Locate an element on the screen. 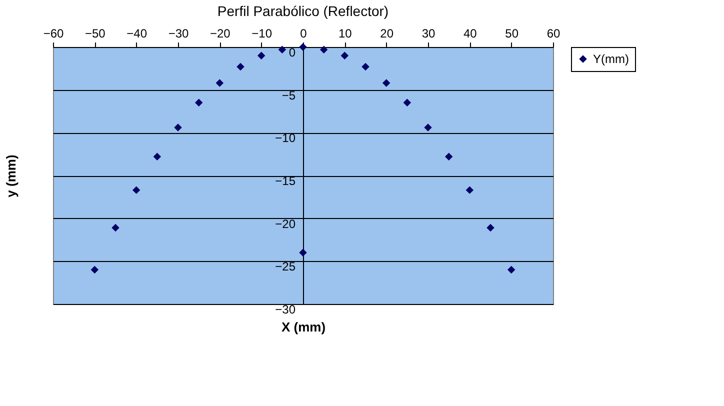 The height and width of the screenshot is (406, 724). x-tick-label: −30 is located at coordinates (178, 33).